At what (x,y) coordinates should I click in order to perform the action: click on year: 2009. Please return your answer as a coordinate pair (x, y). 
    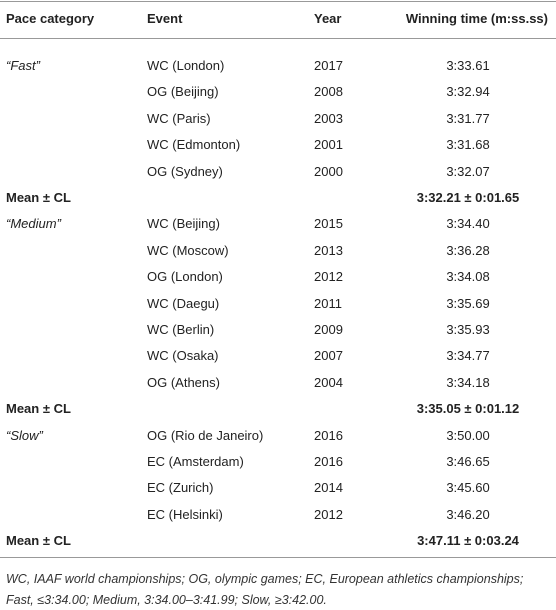
    Looking at the image, I should click on (328, 329).